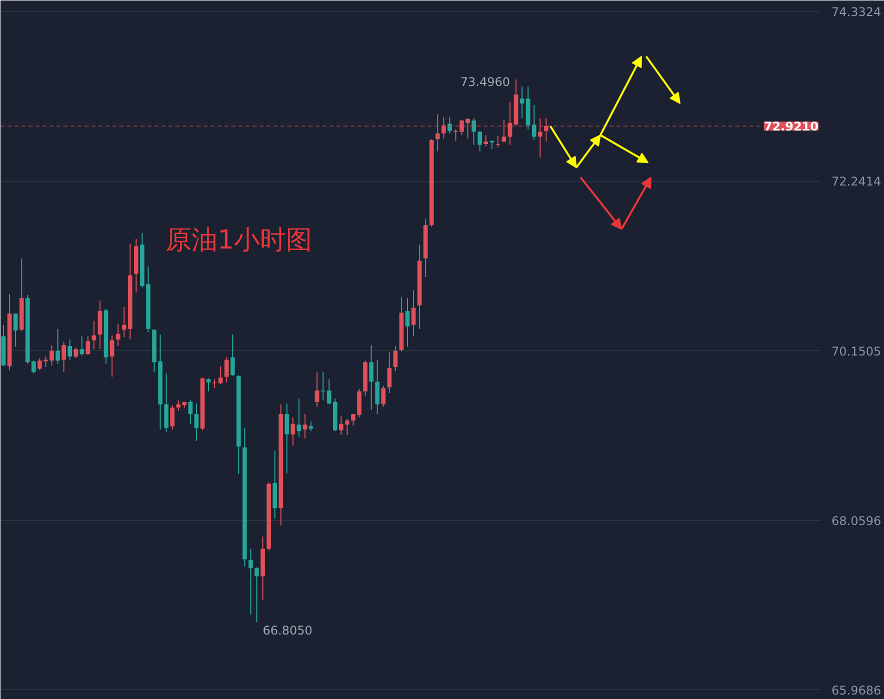 The width and height of the screenshot is (884, 699). I want to click on ref-line-label: 72.9210, so click(791, 127).